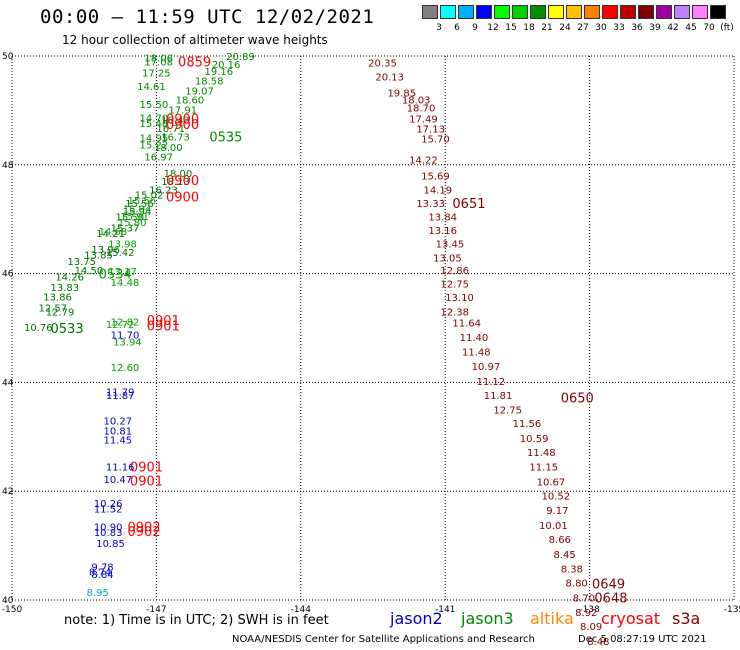 Image resolution: width=740 pixels, height=650 pixels. Describe the element at coordinates (132, 223) in the screenshot. I see `swh-value-label: 15.80` at that location.